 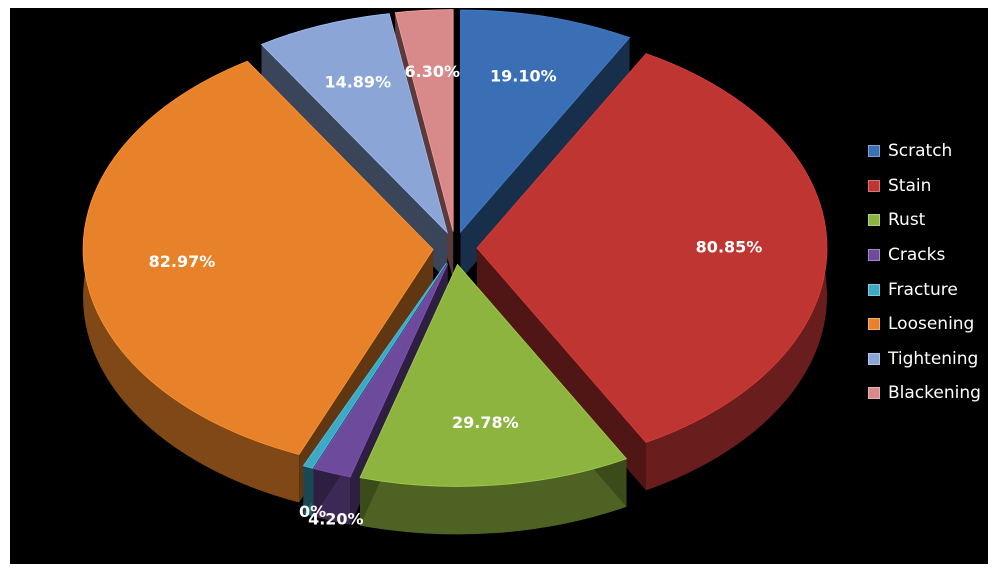 What do you see at coordinates (917, 255) in the screenshot?
I see `legend-label: Cracks` at bounding box center [917, 255].